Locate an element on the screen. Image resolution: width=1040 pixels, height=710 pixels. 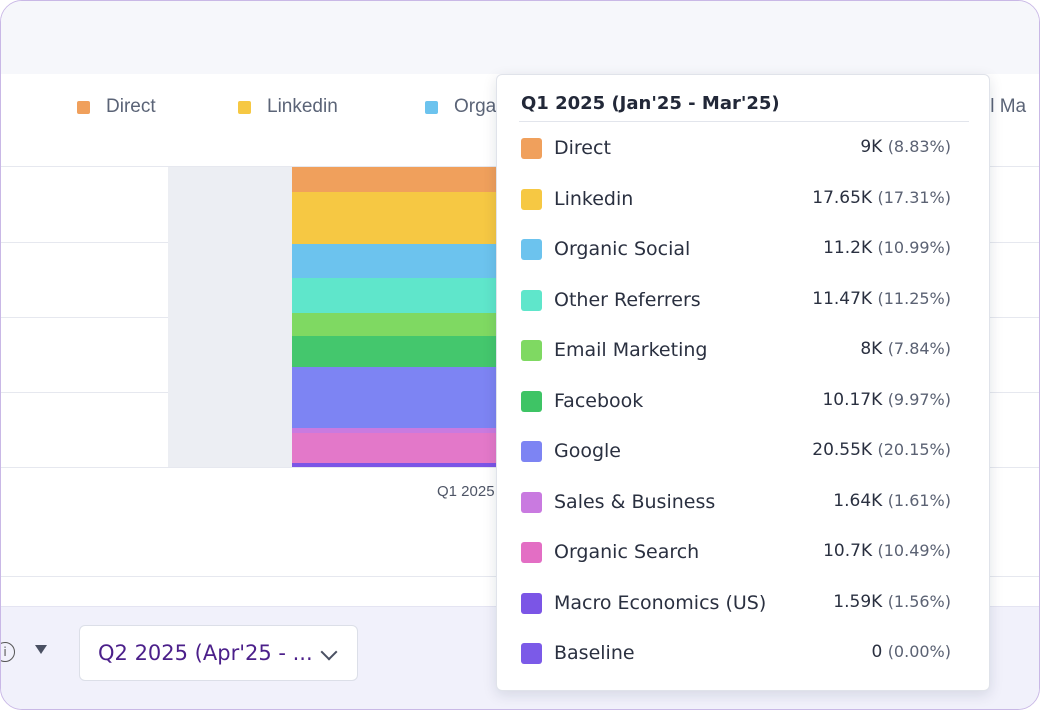
tooltip-row-label: Email Marketing is located at coordinates (631, 350).